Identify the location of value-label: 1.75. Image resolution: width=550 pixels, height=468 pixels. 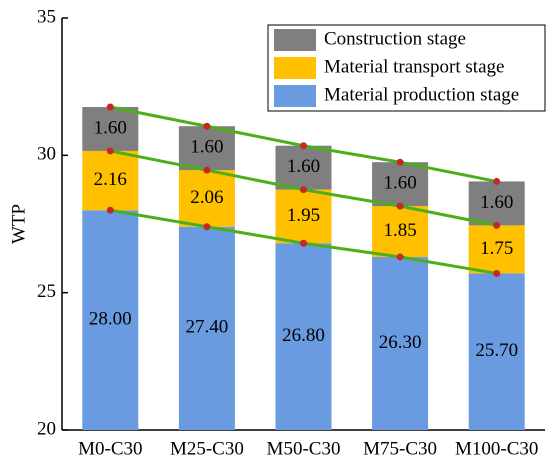
(496, 248).